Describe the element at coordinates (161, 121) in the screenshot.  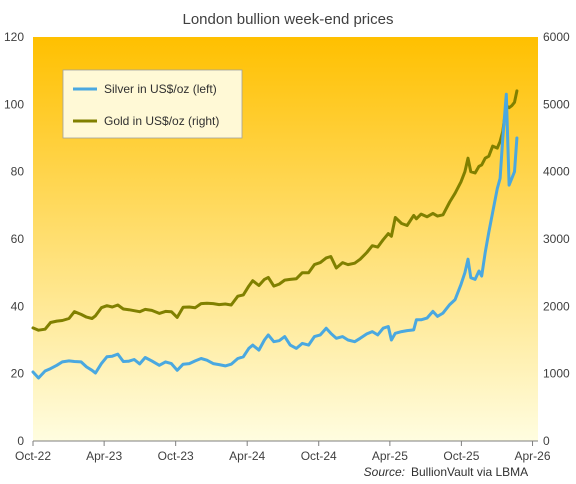
I see `legend-label-gold: Gold in US$/oz (right)` at that location.